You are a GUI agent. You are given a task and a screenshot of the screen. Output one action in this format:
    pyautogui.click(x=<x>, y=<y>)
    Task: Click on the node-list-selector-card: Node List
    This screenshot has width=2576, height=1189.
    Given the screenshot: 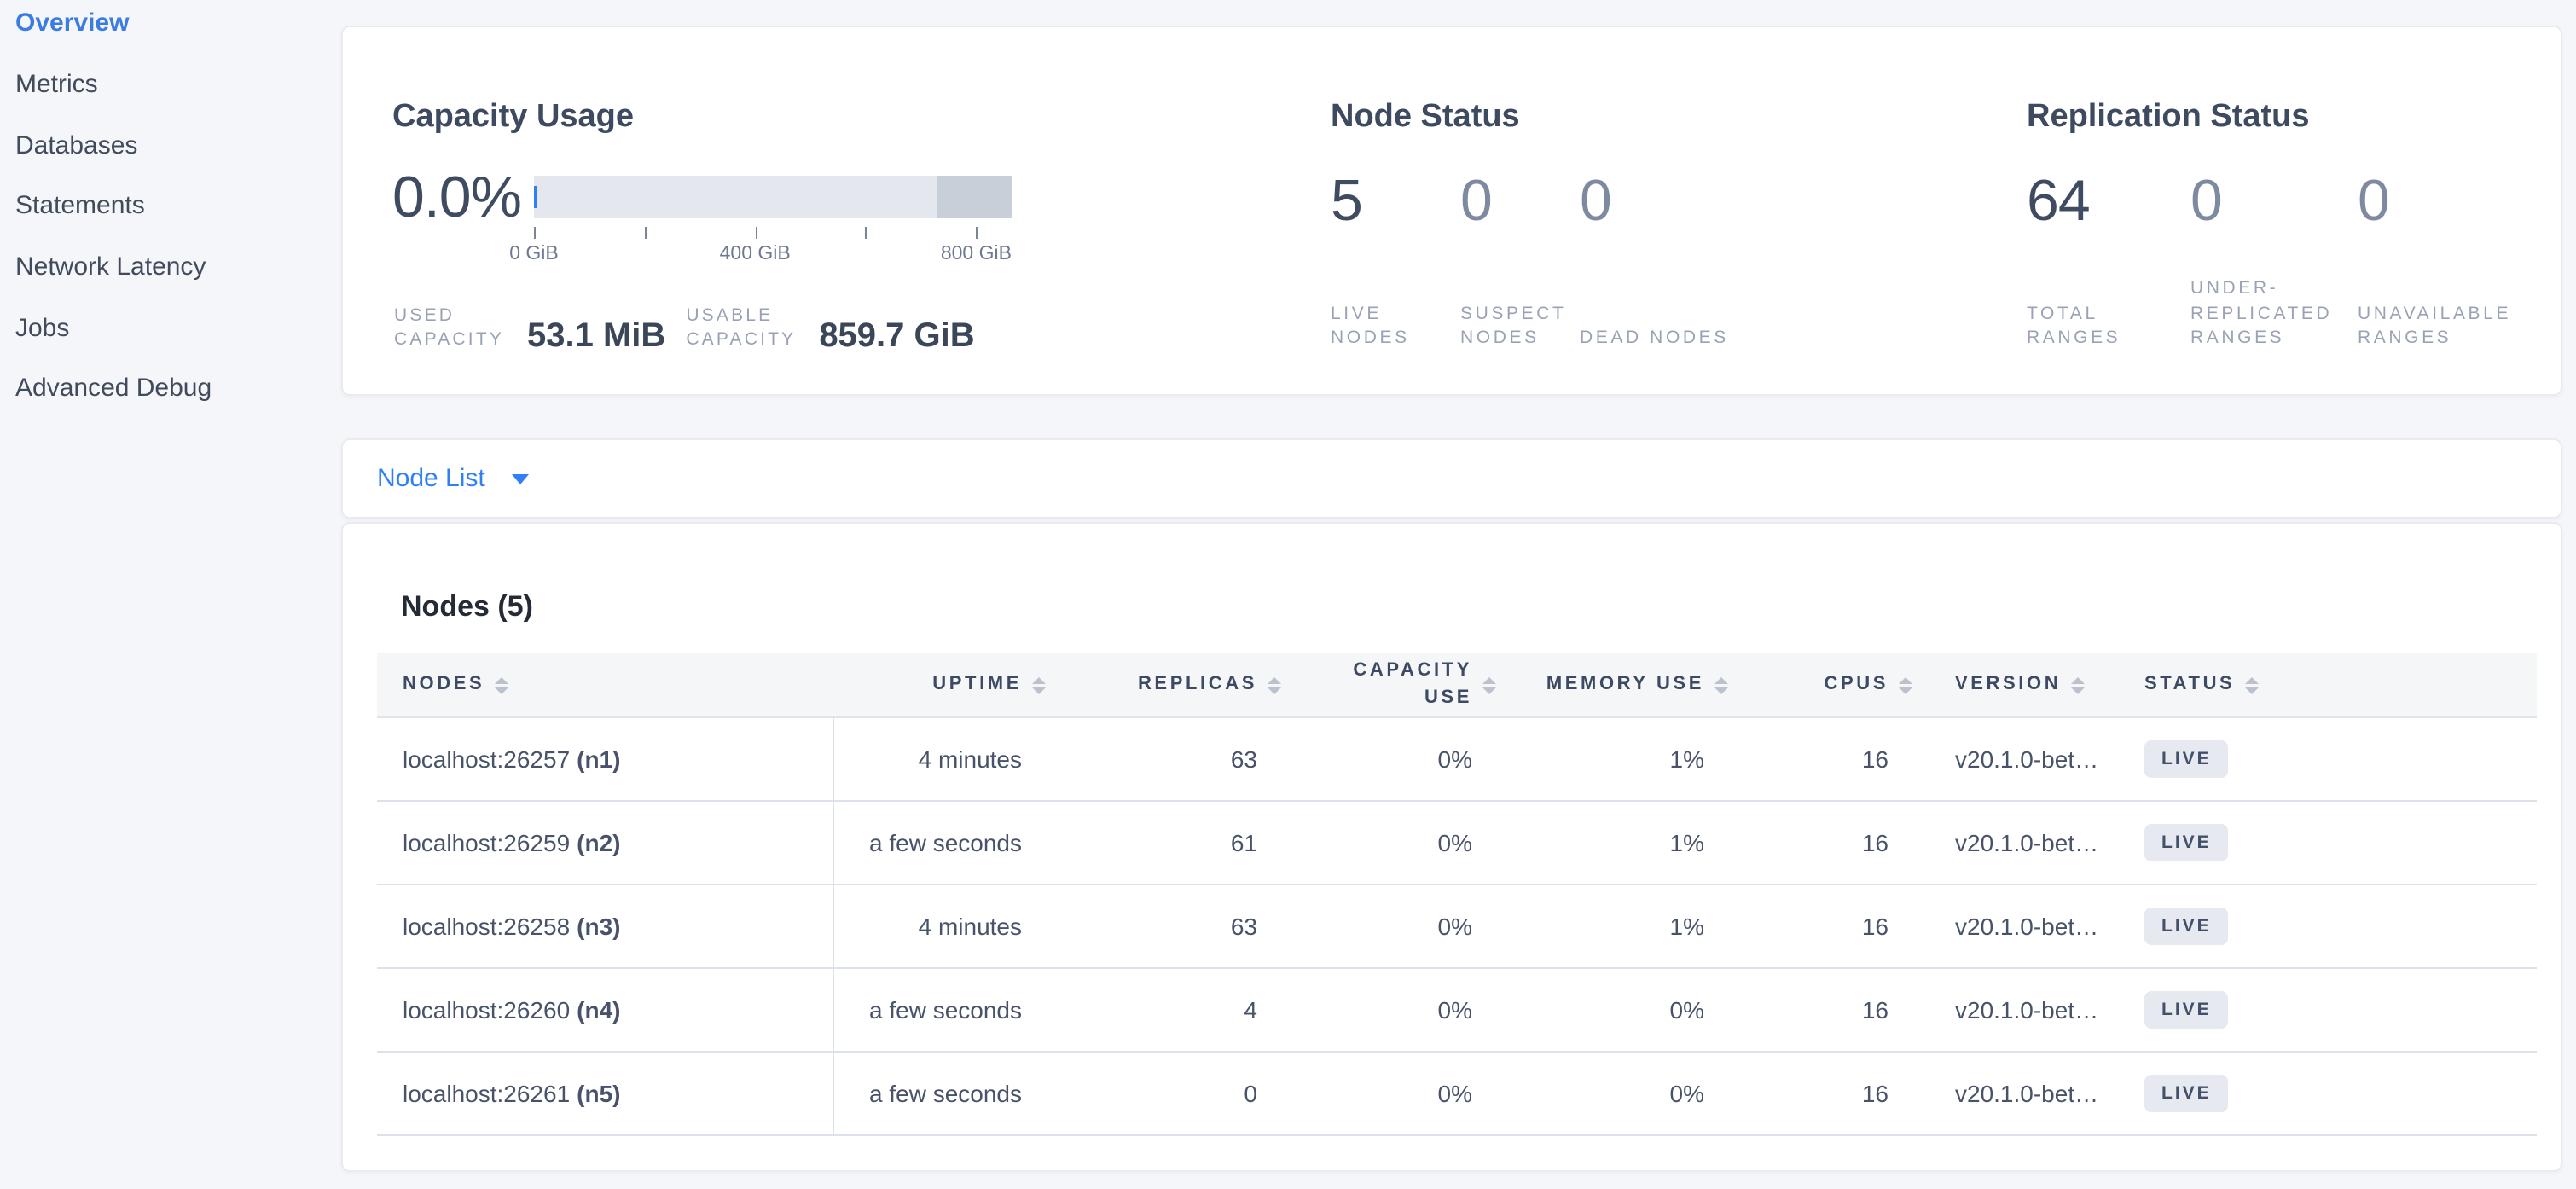 What is the action you would take?
    pyautogui.click(x=1451, y=478)
    